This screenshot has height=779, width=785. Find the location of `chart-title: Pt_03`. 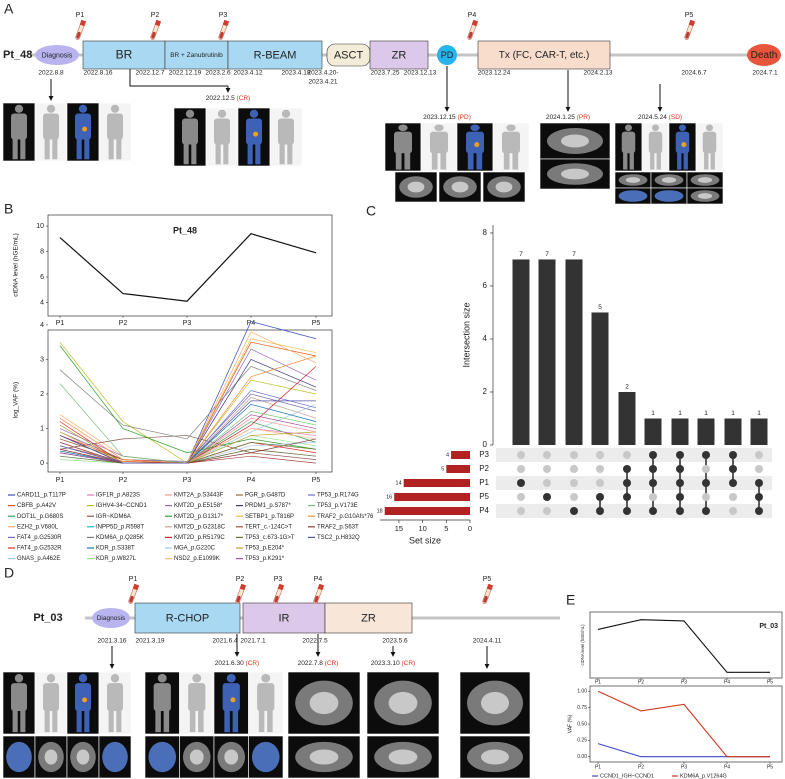

chart-title: Pt_03 is located at coordinates (768, 626).